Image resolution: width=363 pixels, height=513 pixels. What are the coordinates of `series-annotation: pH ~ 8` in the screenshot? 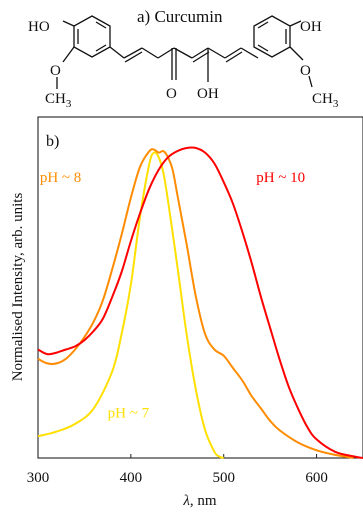 It's located at (60, 178).